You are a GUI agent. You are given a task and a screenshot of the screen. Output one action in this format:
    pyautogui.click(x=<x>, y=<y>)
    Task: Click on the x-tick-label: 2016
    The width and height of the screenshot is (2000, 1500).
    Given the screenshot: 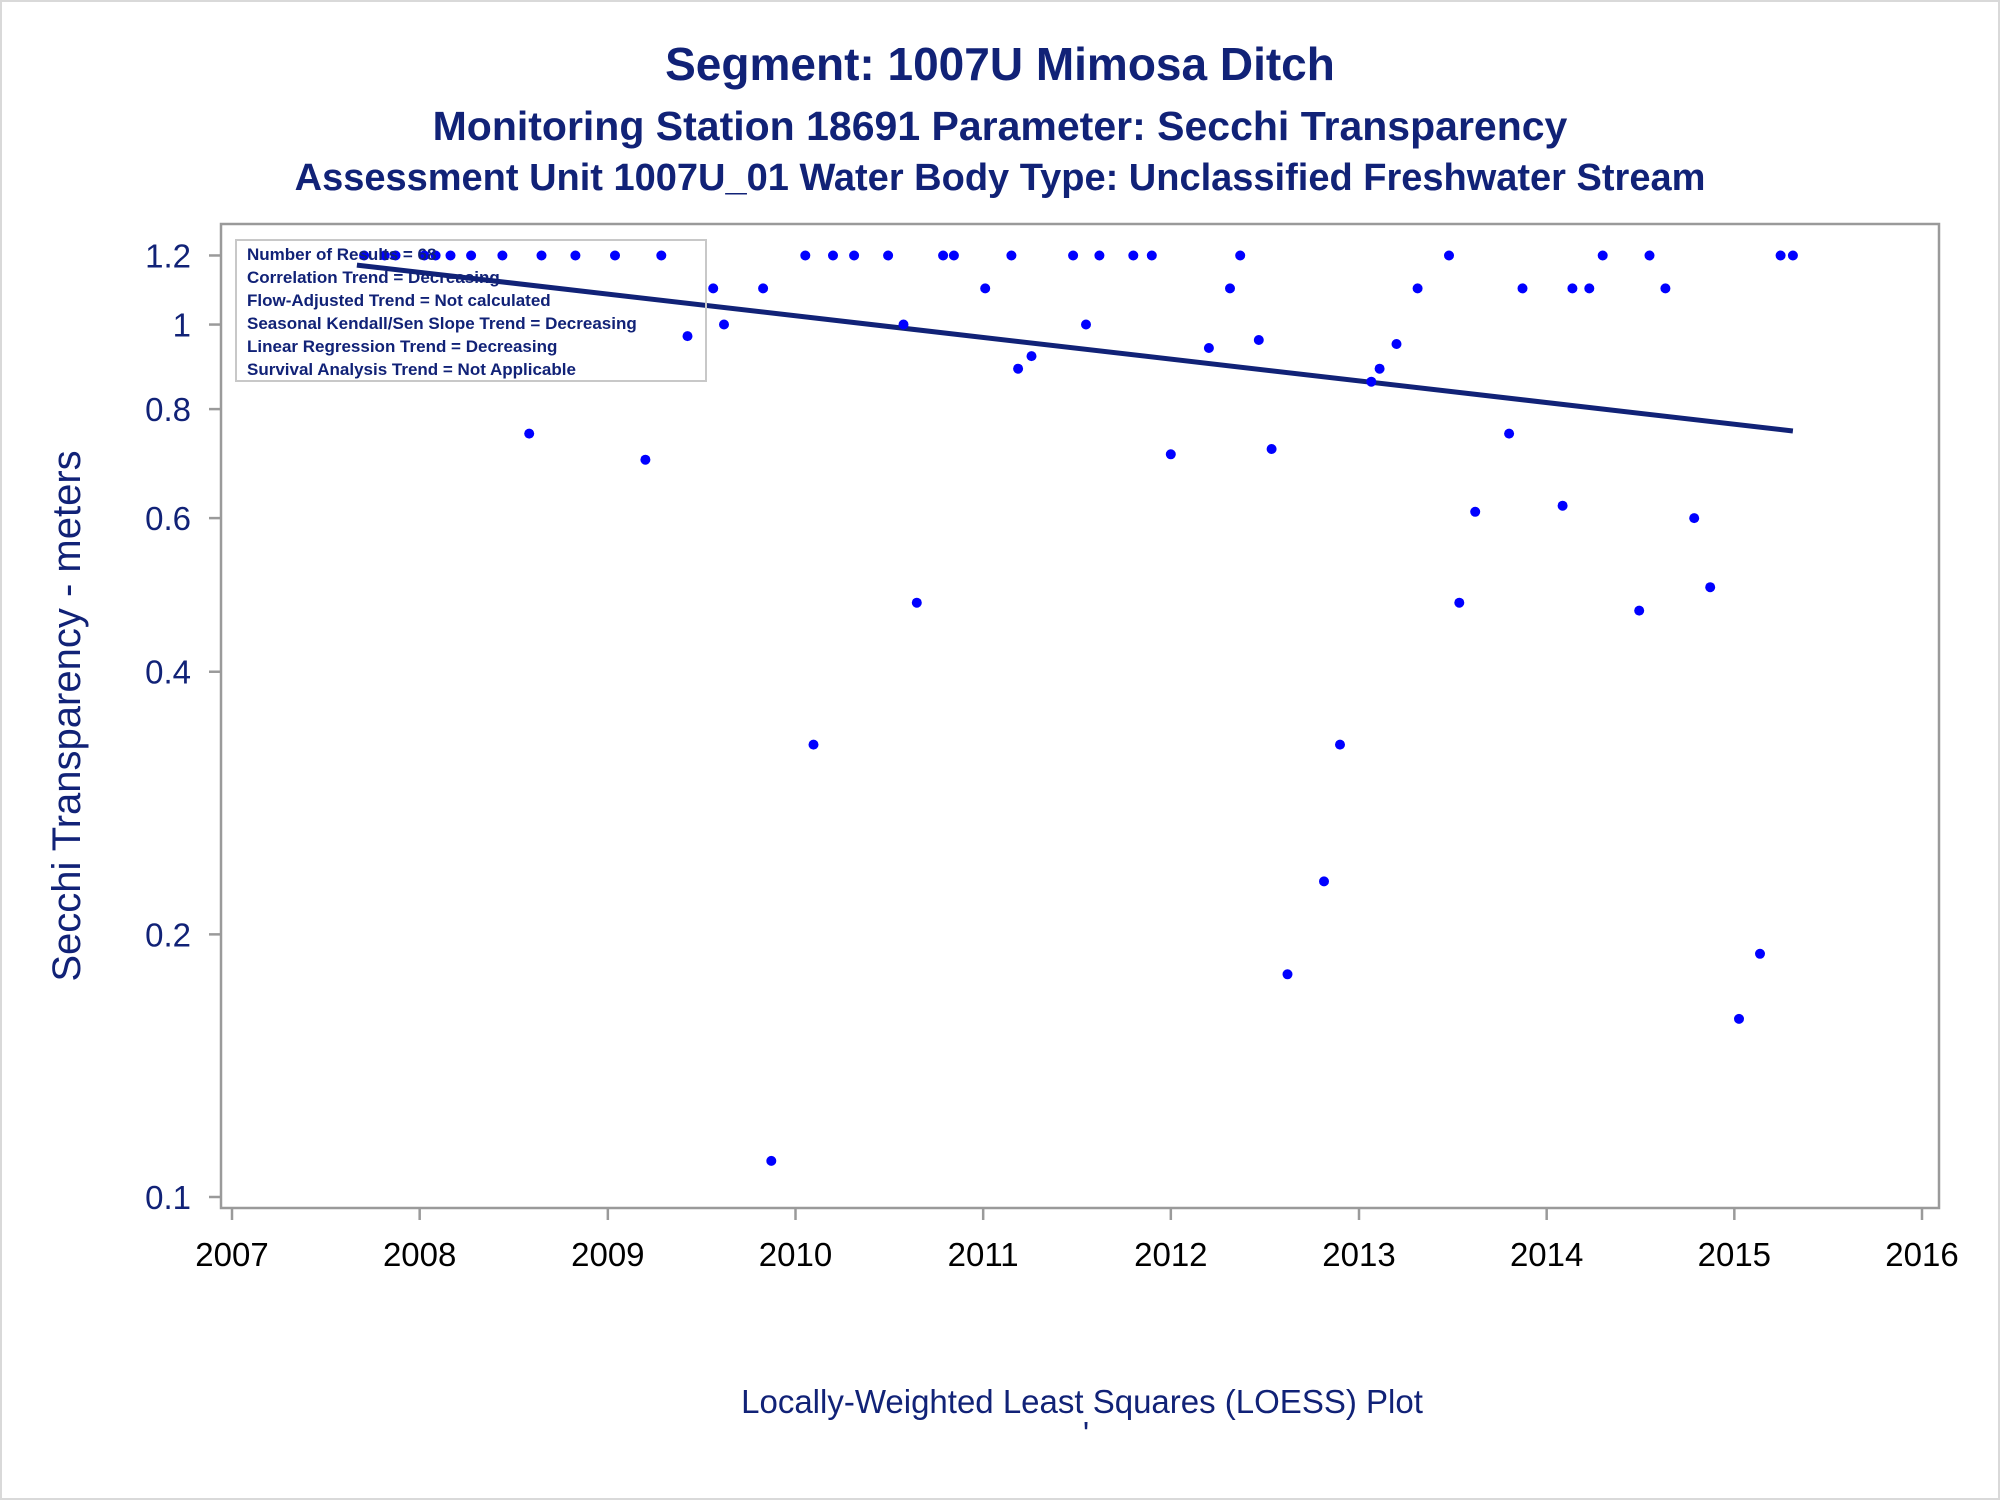 What is the action you would take?
    pyautogui.click(x=1921, y=1254)
    